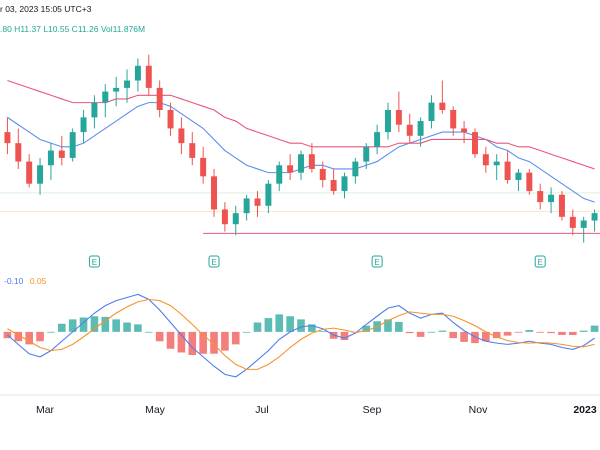 The height and width of the screenshot is (450, 600). What do you see at coordinates (300, 405) in the screenshot?
I see `time-axis: Mar May Jul Sep Nov 2023` at bounding box center [300, 405].